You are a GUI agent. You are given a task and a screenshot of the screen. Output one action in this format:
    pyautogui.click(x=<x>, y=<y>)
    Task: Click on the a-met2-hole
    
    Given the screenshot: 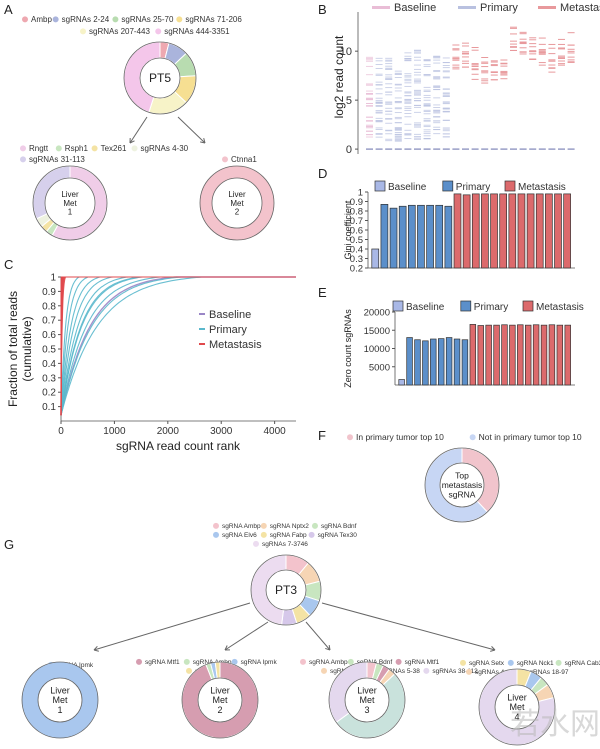 What is the action you would take?
    pyautogui.click(x=237, y=203)
    